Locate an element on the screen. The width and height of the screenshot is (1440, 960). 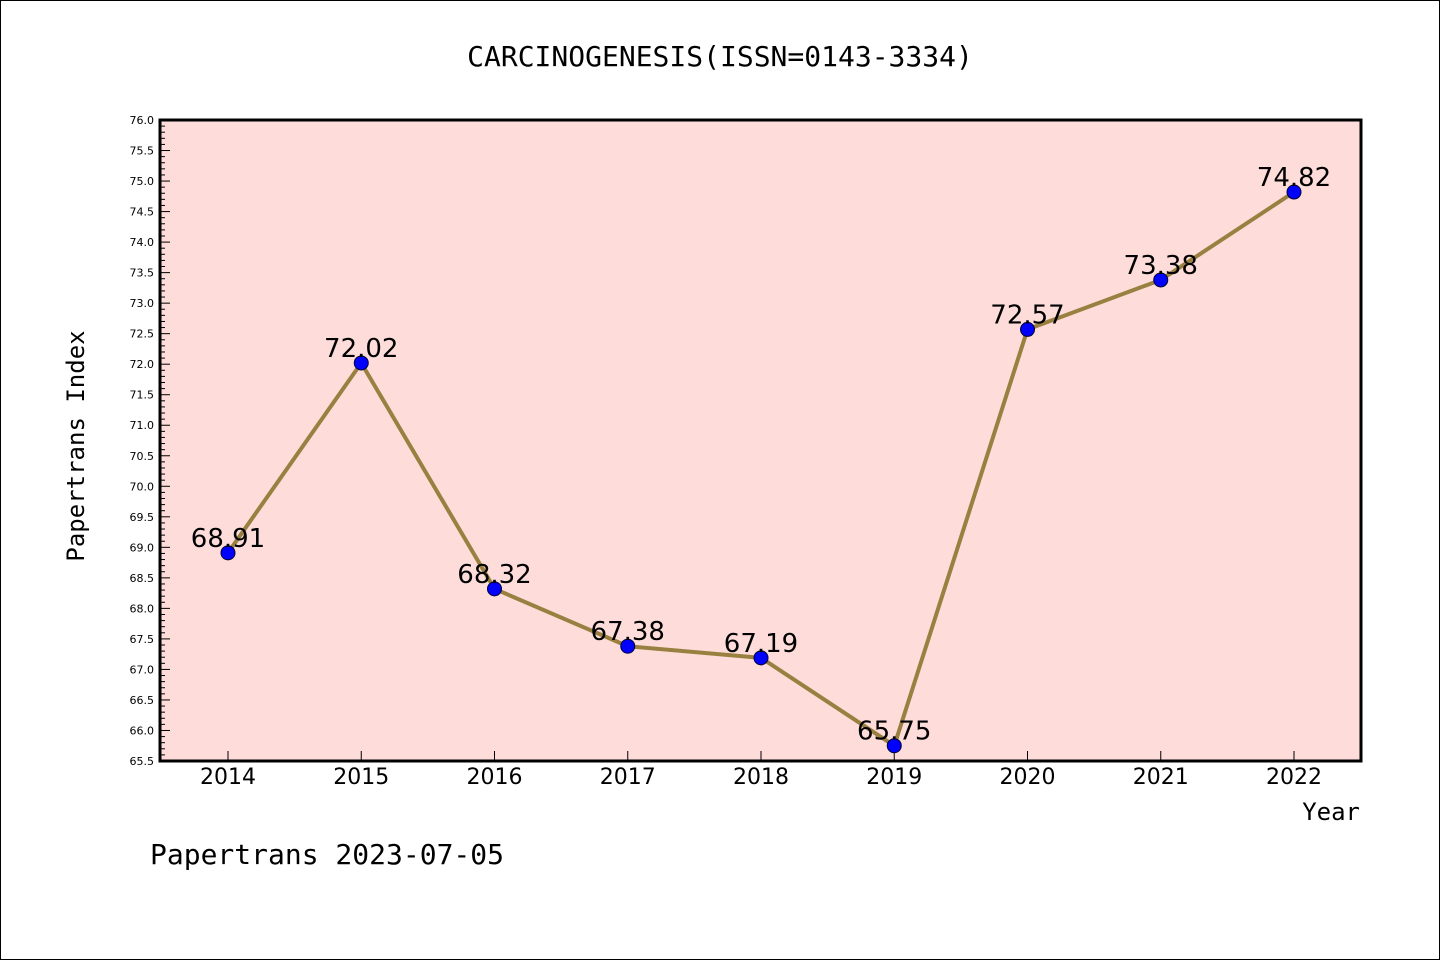
data-label: 68.91 is located at coordinates (228, 539).